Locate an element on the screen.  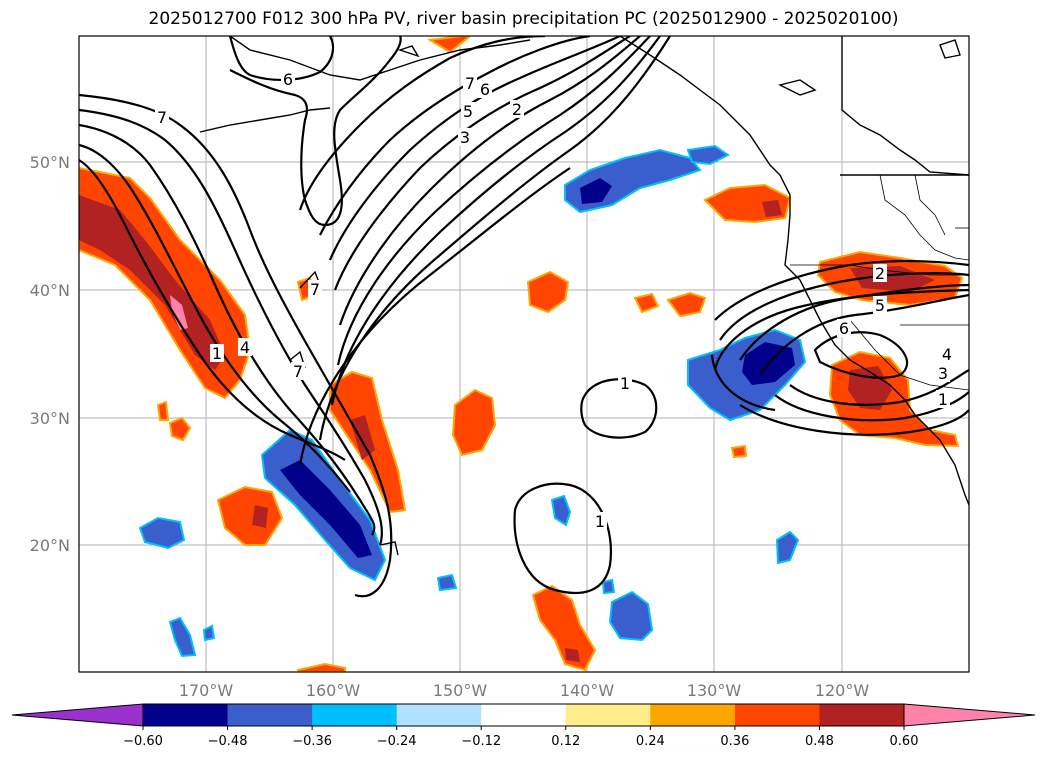
positive-peak-northwest is located at coordinates (179, 312).